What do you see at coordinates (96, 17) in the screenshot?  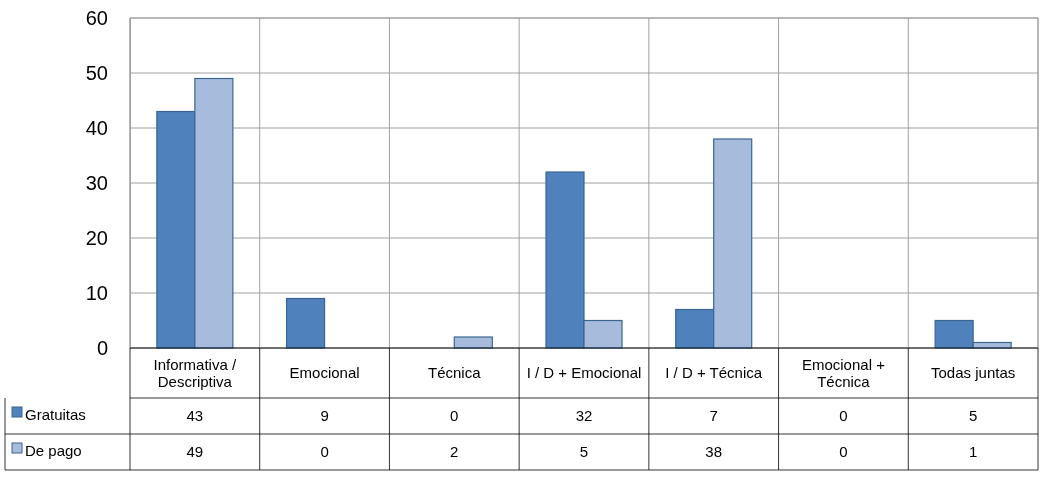 I see `y-tick-label: 60` at bounding box center [96, 17].